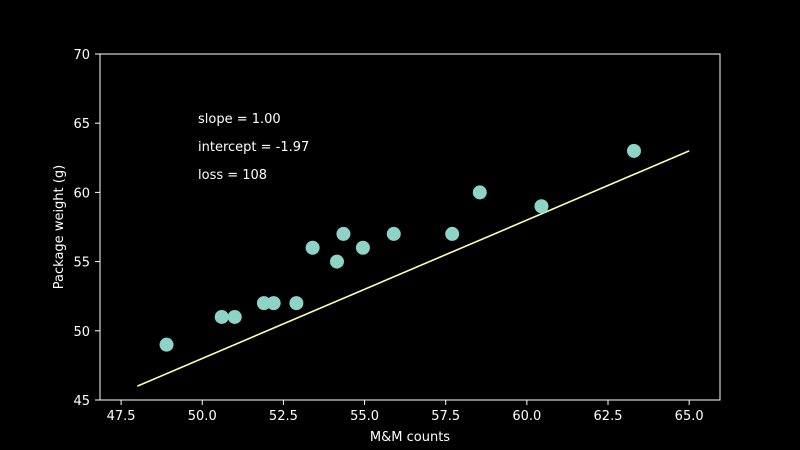 The height and width of the screenshot is (450, 800). Describe the element at coordinates (232, 175) in the screenshot. I see `loss-annotation: loss = 108` at that location.